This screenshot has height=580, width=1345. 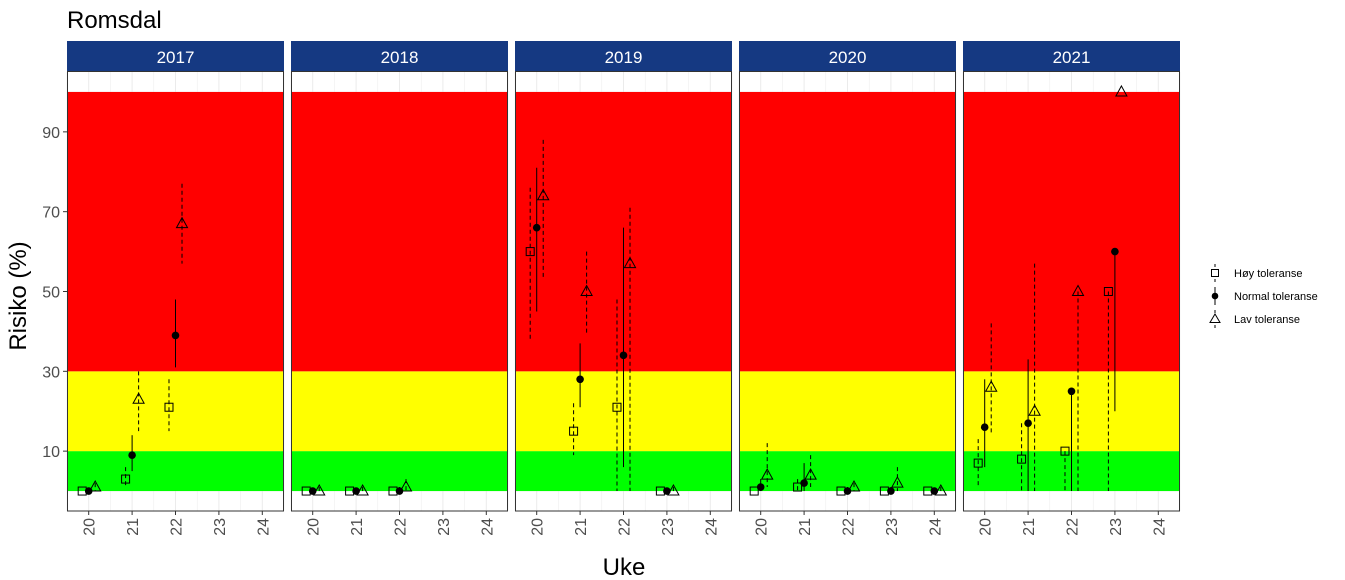 What do you see at coordinates (624, 567) in the screenshot?
I see `x-axis-label: Uke` at bounding box center [624, 567].